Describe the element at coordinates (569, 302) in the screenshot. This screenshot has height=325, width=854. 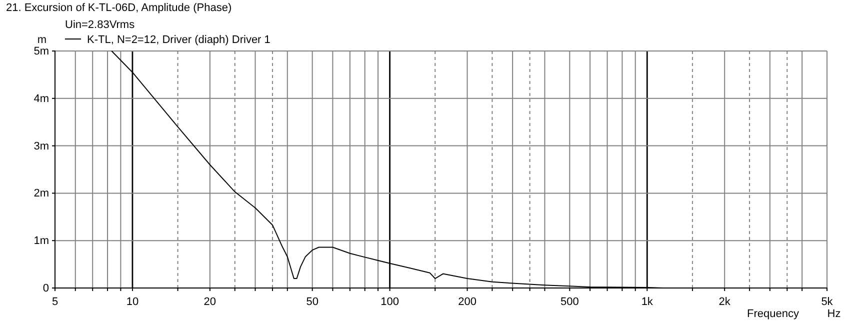
I see `x-tick-label: 500` at that location.